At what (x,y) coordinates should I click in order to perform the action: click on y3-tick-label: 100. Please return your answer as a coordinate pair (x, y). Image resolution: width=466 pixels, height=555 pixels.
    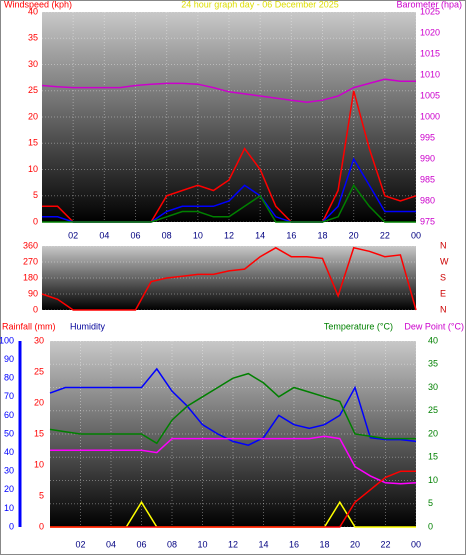
    Looking at the image, I should click on (7, 340).